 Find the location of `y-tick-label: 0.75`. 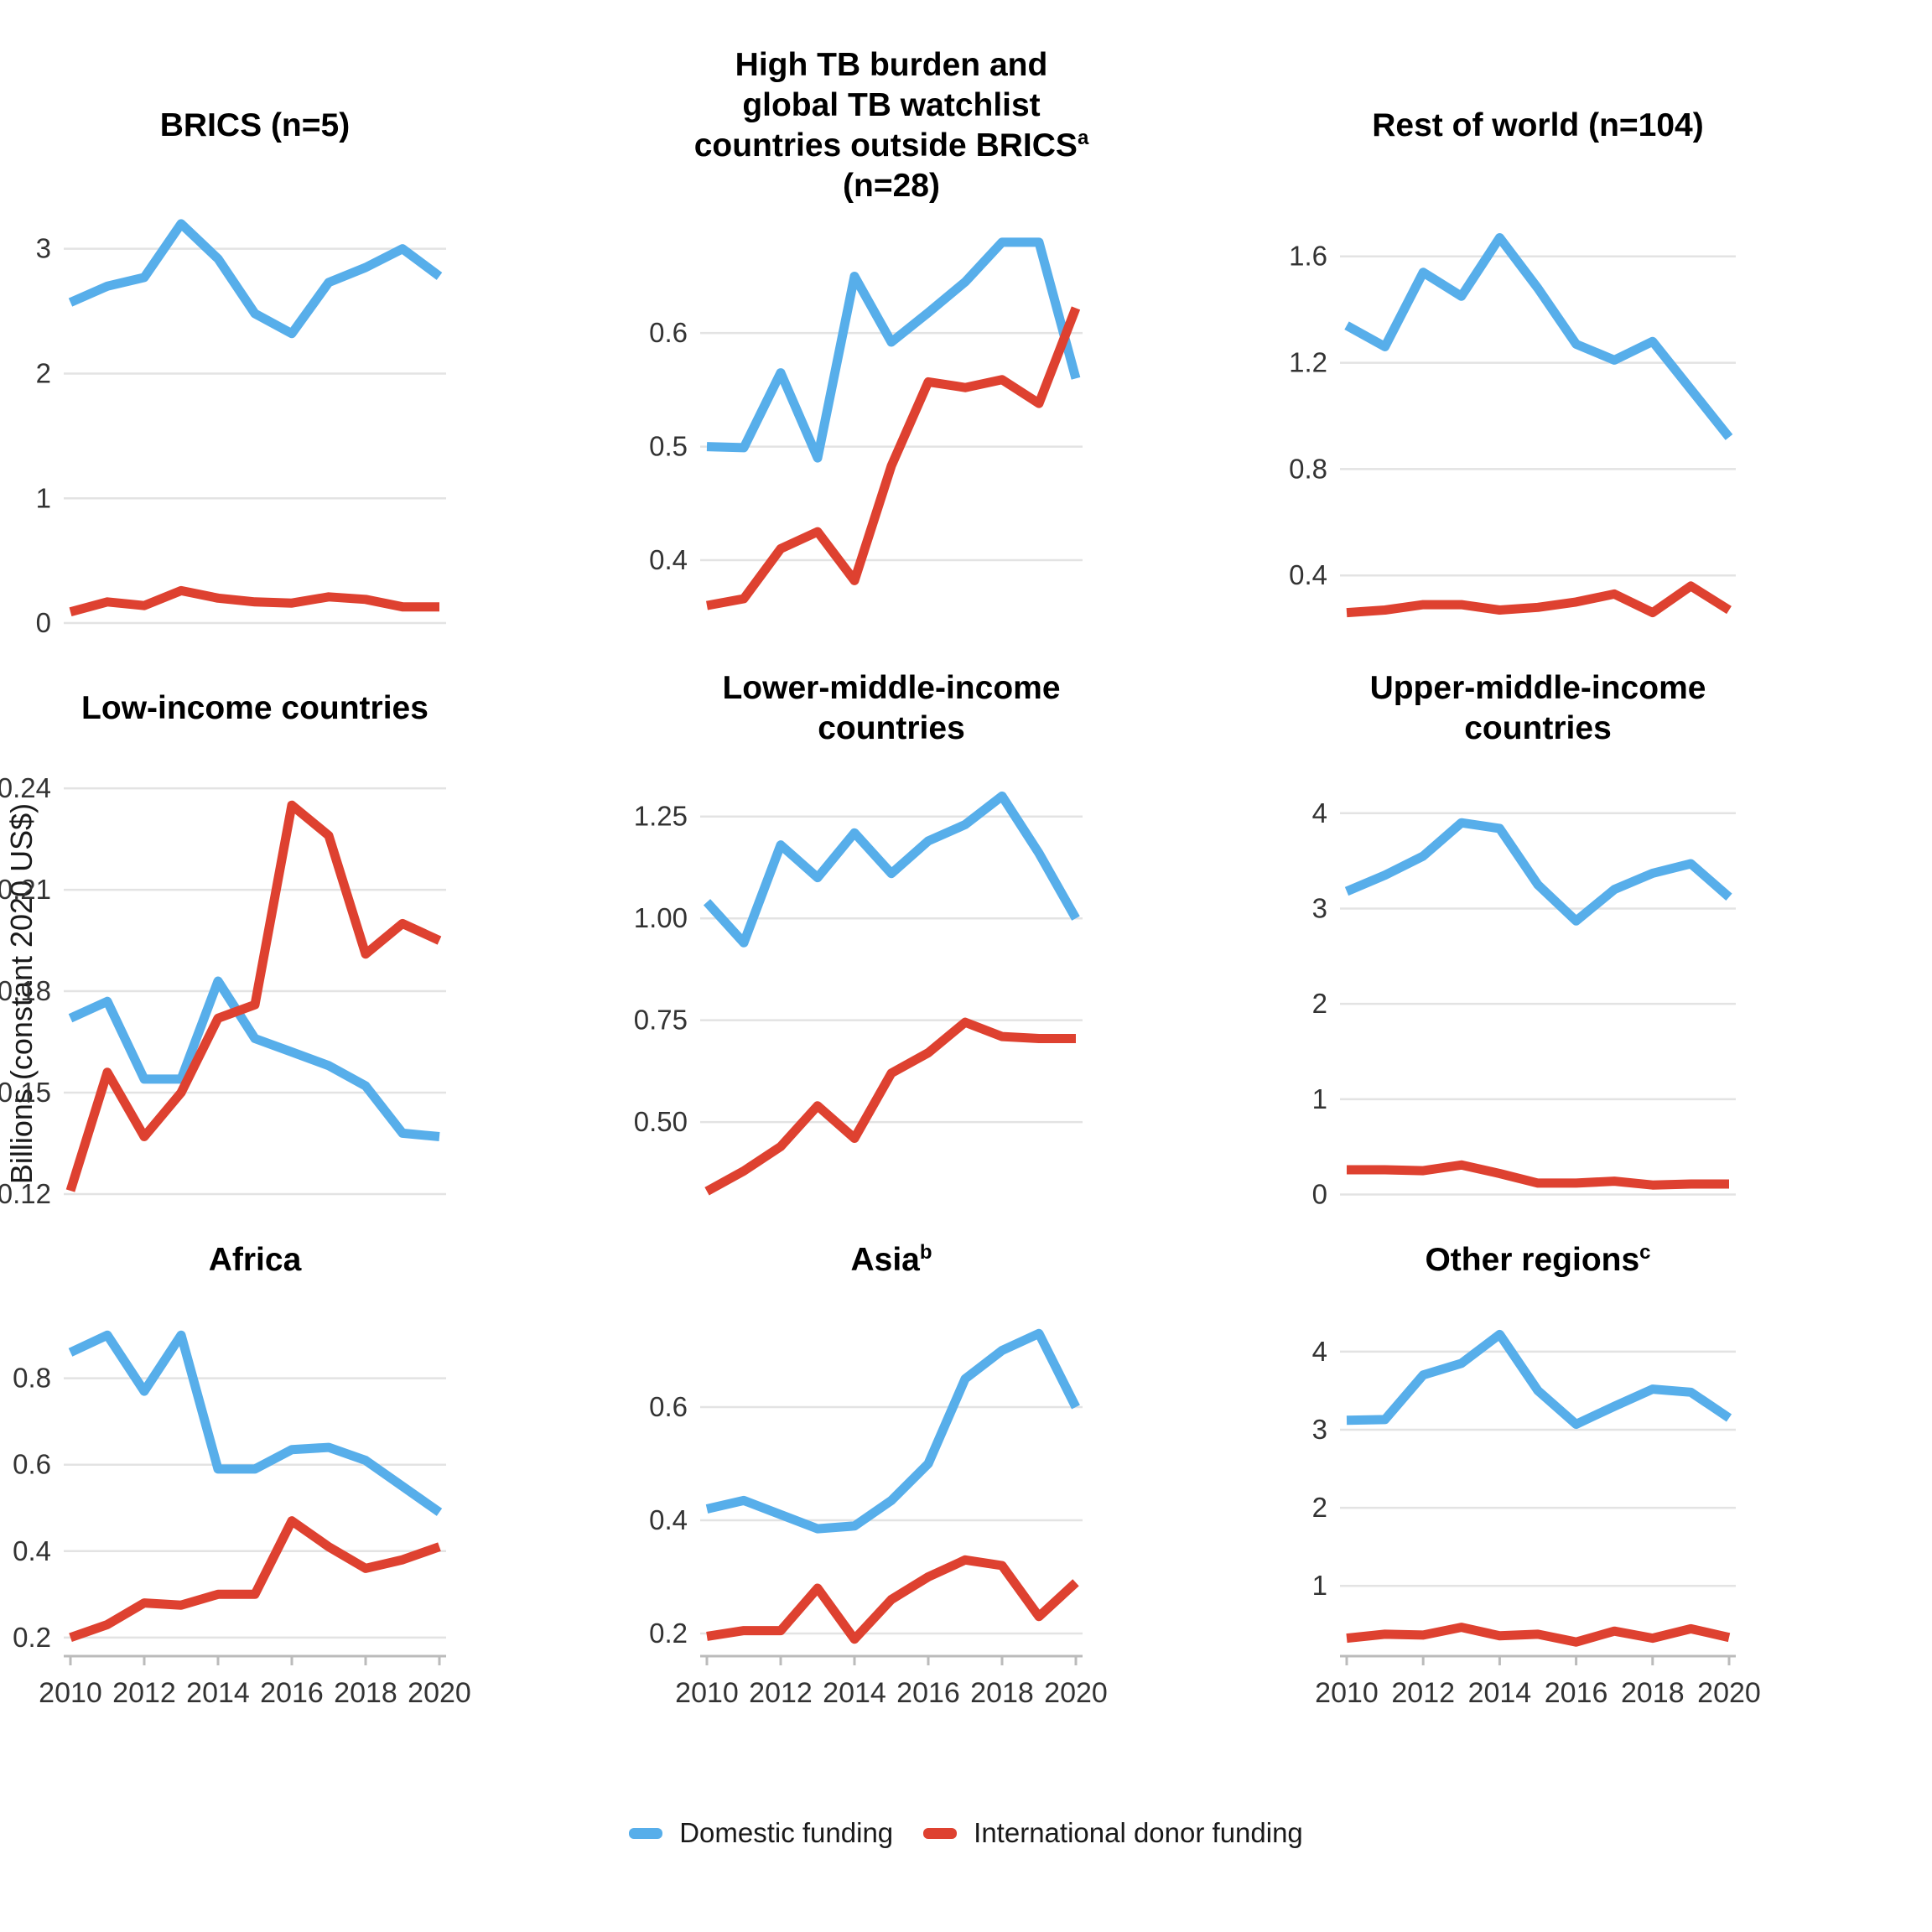

y-tick-label: 0.75 is located at coordinates (661, 1020).